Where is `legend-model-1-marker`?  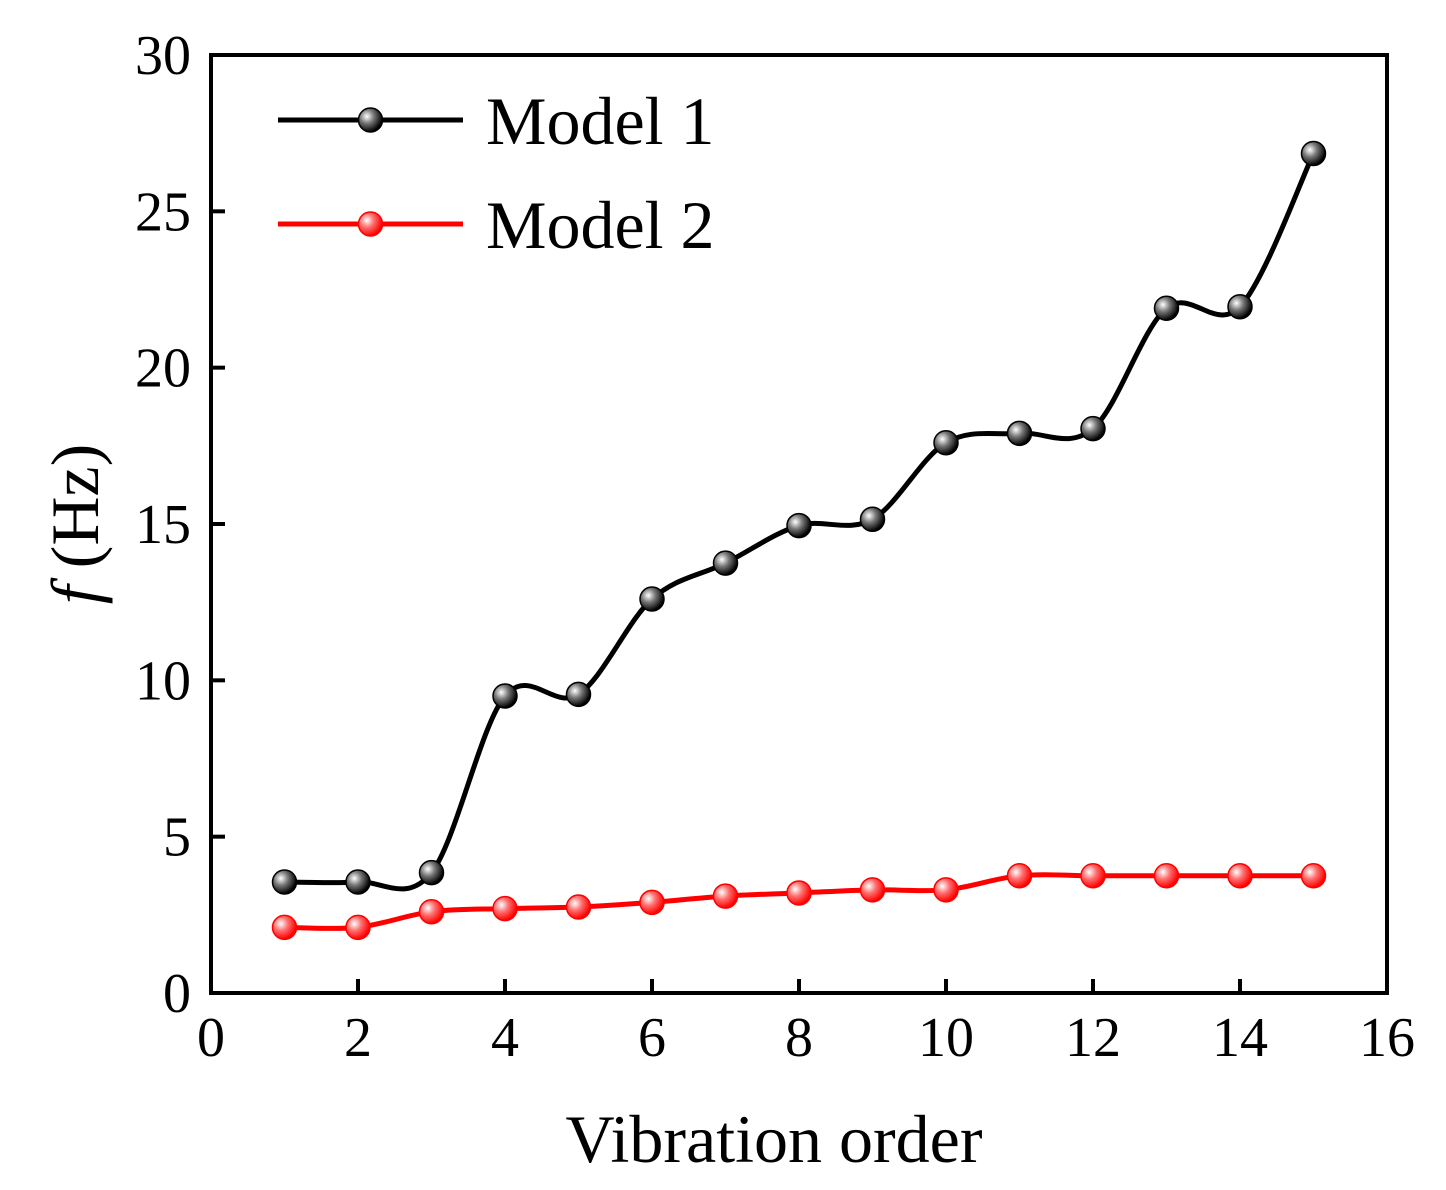 legend-model-1-marker is located at coordinates (370, 120).